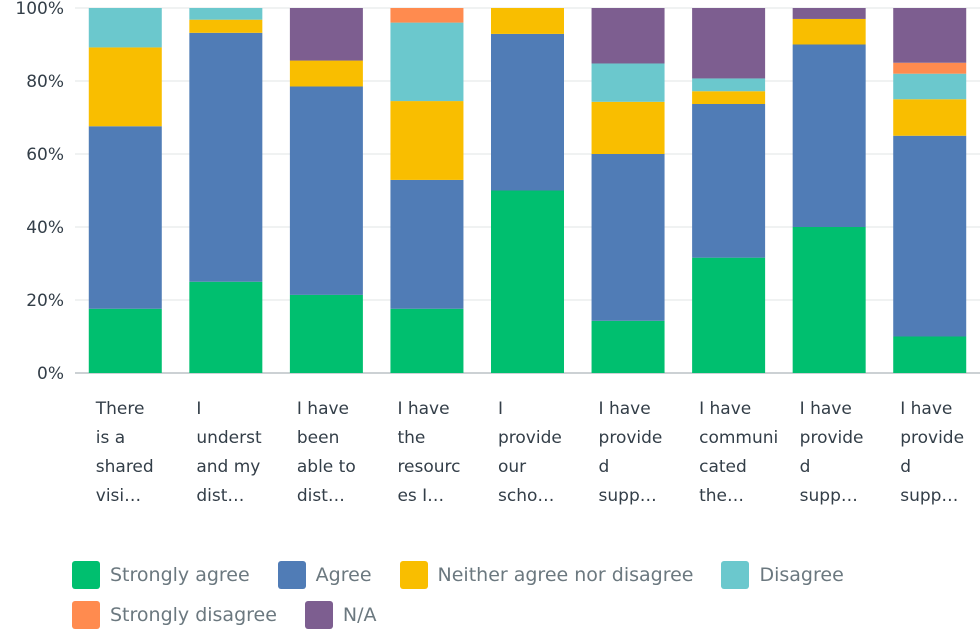 This screenshot has width=980, height=631. What do you see at coordinates (50, 374) in the screenshot?
I see `y-tick-label: 0%` at bounding box center [50, 374].